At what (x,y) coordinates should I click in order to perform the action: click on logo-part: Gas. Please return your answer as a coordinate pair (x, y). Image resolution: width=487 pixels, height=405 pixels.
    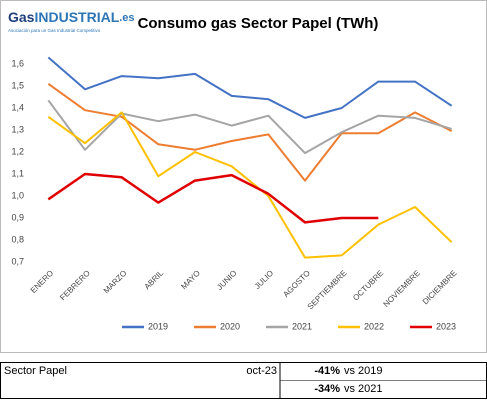
    Looking at the image, I should click on (21, 17).